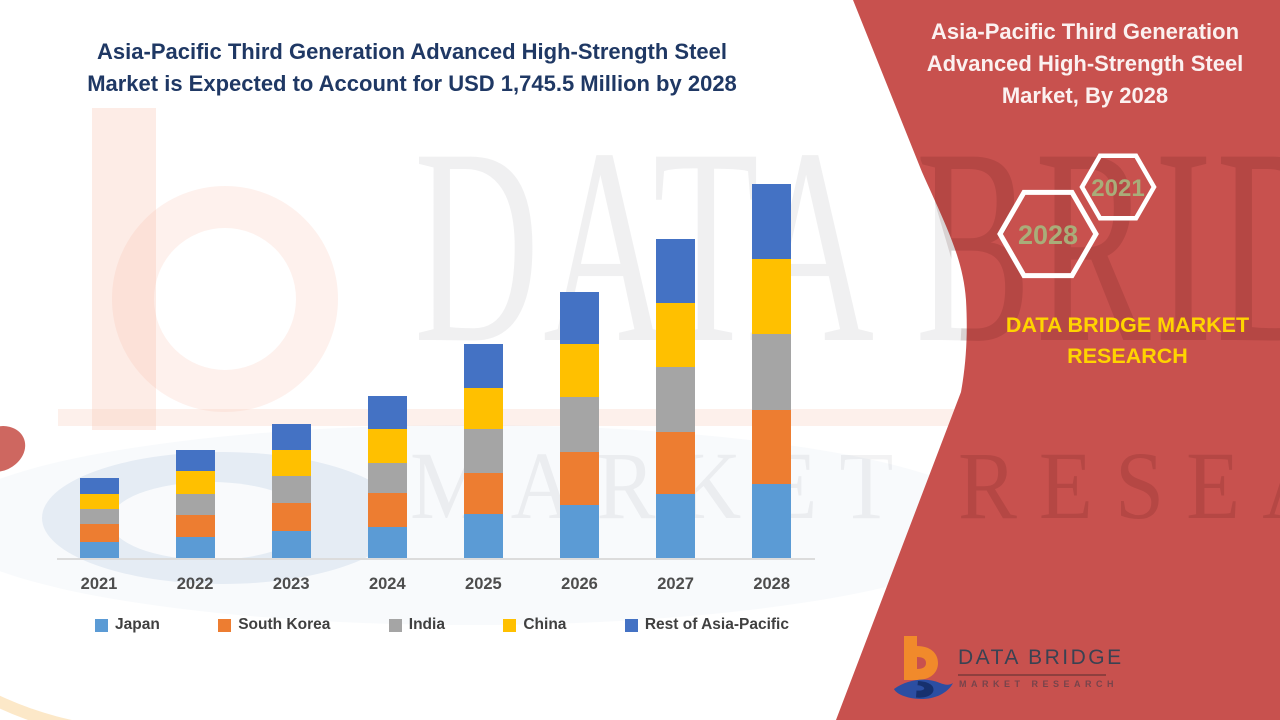 Image resolution: width=1280 pixels, height=720 pixels. What do you see at coordinates (676, 526) in the screenshot?
I see `bar-segment-japan-2027` at bounding box center [676, 526].